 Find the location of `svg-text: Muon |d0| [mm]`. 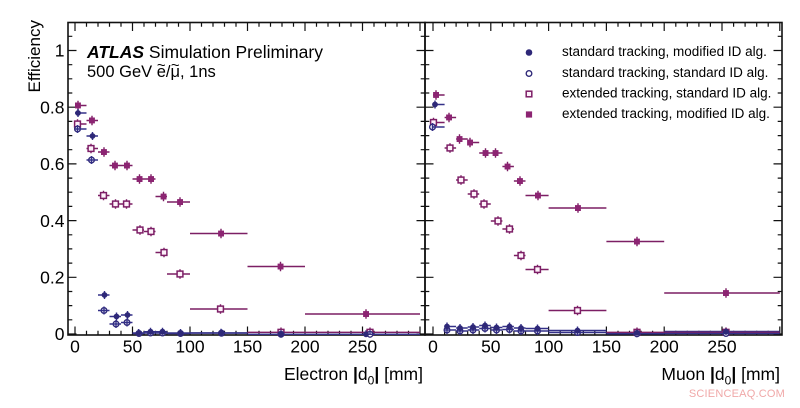

svg-text: Muon |d0| [mm] is located at coordinates (720, 376).